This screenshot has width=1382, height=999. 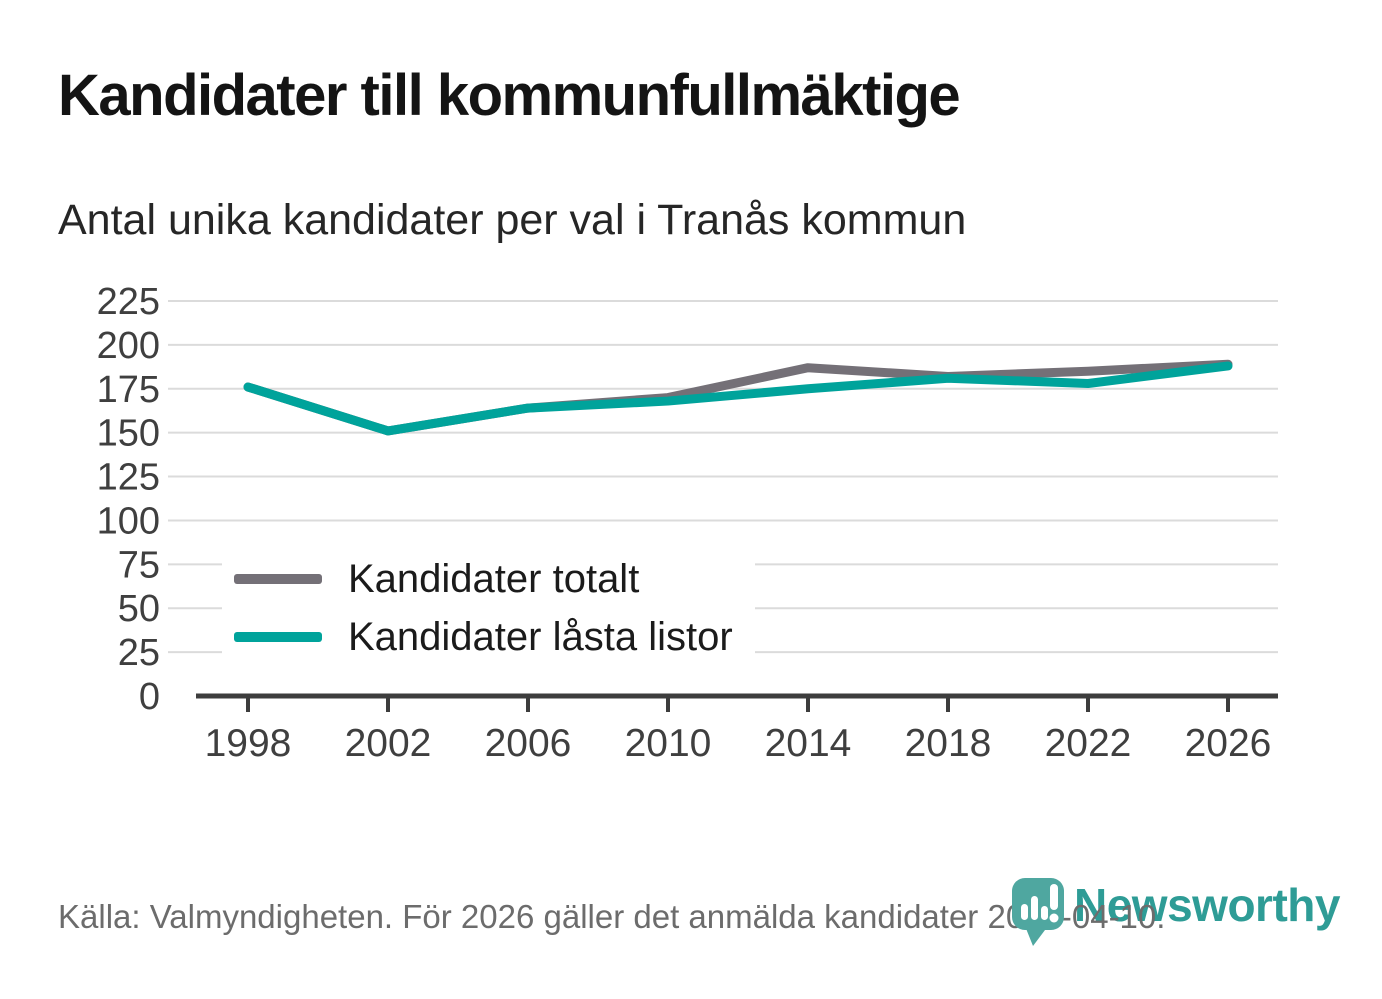 What do you see at coordinates (248, 743) in the screenshot?
I see `x-axis-tick-label: 1998` at bounding box center [248, 743].